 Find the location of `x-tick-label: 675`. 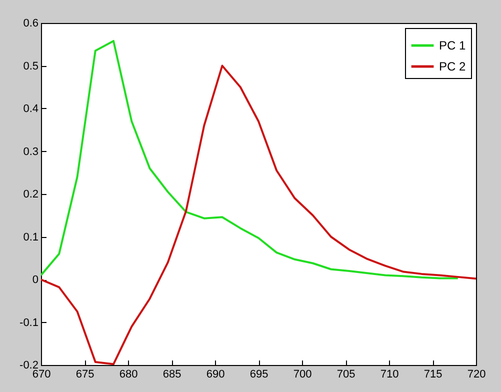

x-tick-label: 675 is located at coordinates (85, 374).